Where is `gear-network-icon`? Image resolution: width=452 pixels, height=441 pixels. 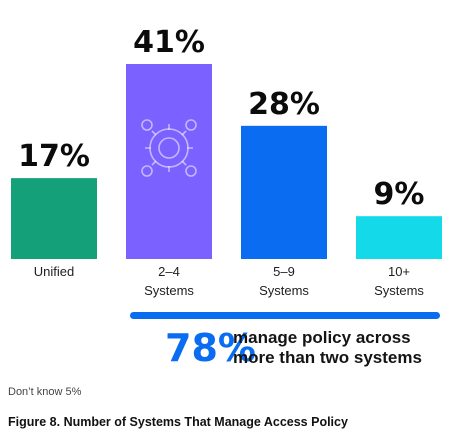 gear-network-icon is located at coordinates (169, 148).